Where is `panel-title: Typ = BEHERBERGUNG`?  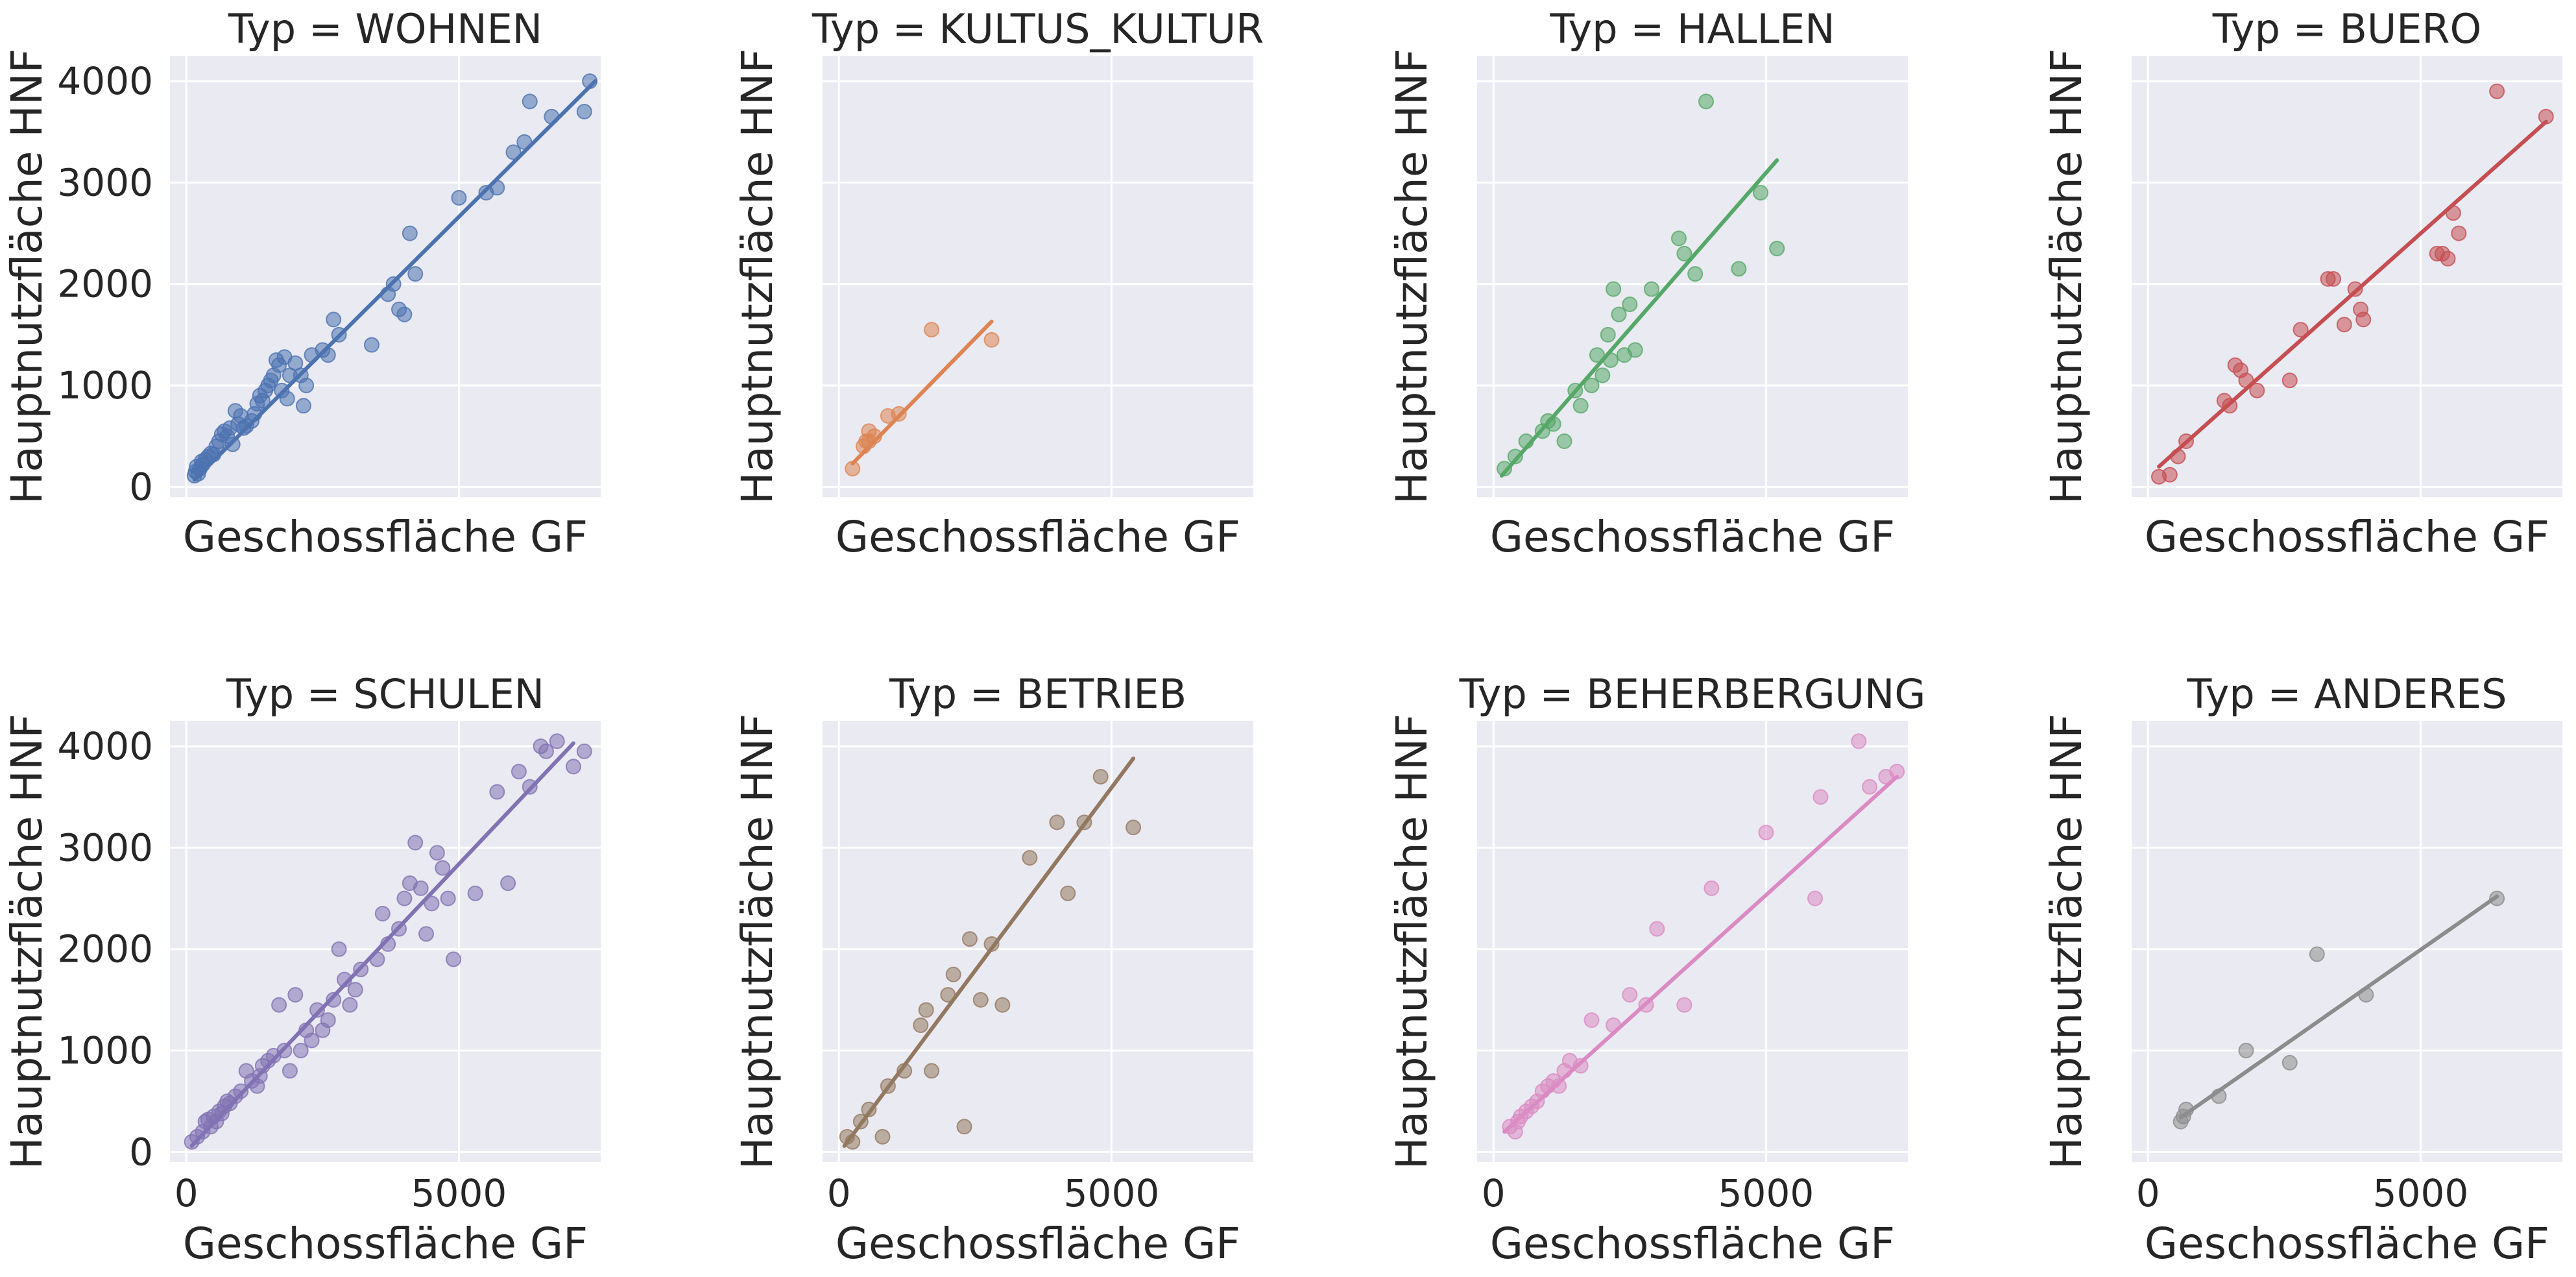
panel-title: Typ = BEHERBERGUNG is located at coordinates (1692, 694).